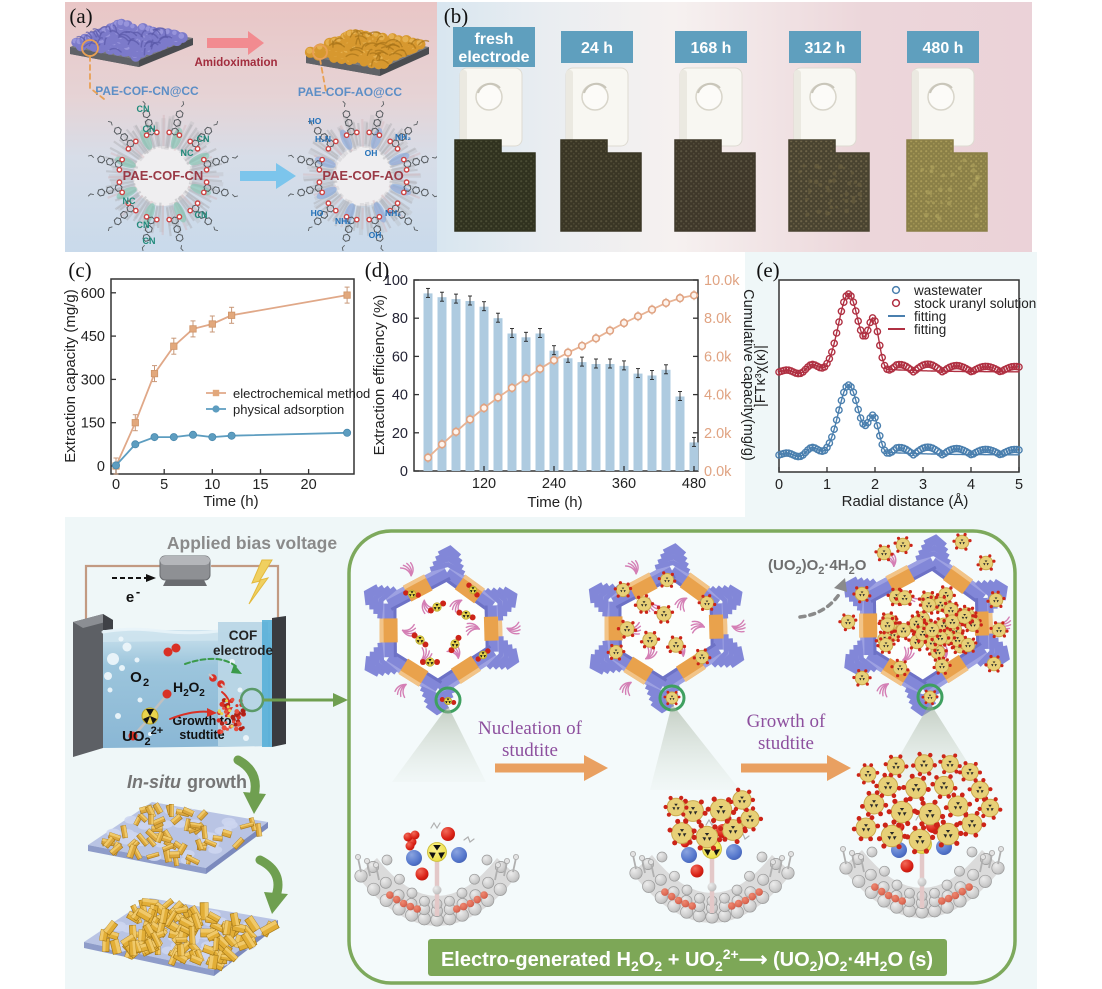 The image size is (1102, 989). I want to click on svg-text: 10, so click(212, 485).